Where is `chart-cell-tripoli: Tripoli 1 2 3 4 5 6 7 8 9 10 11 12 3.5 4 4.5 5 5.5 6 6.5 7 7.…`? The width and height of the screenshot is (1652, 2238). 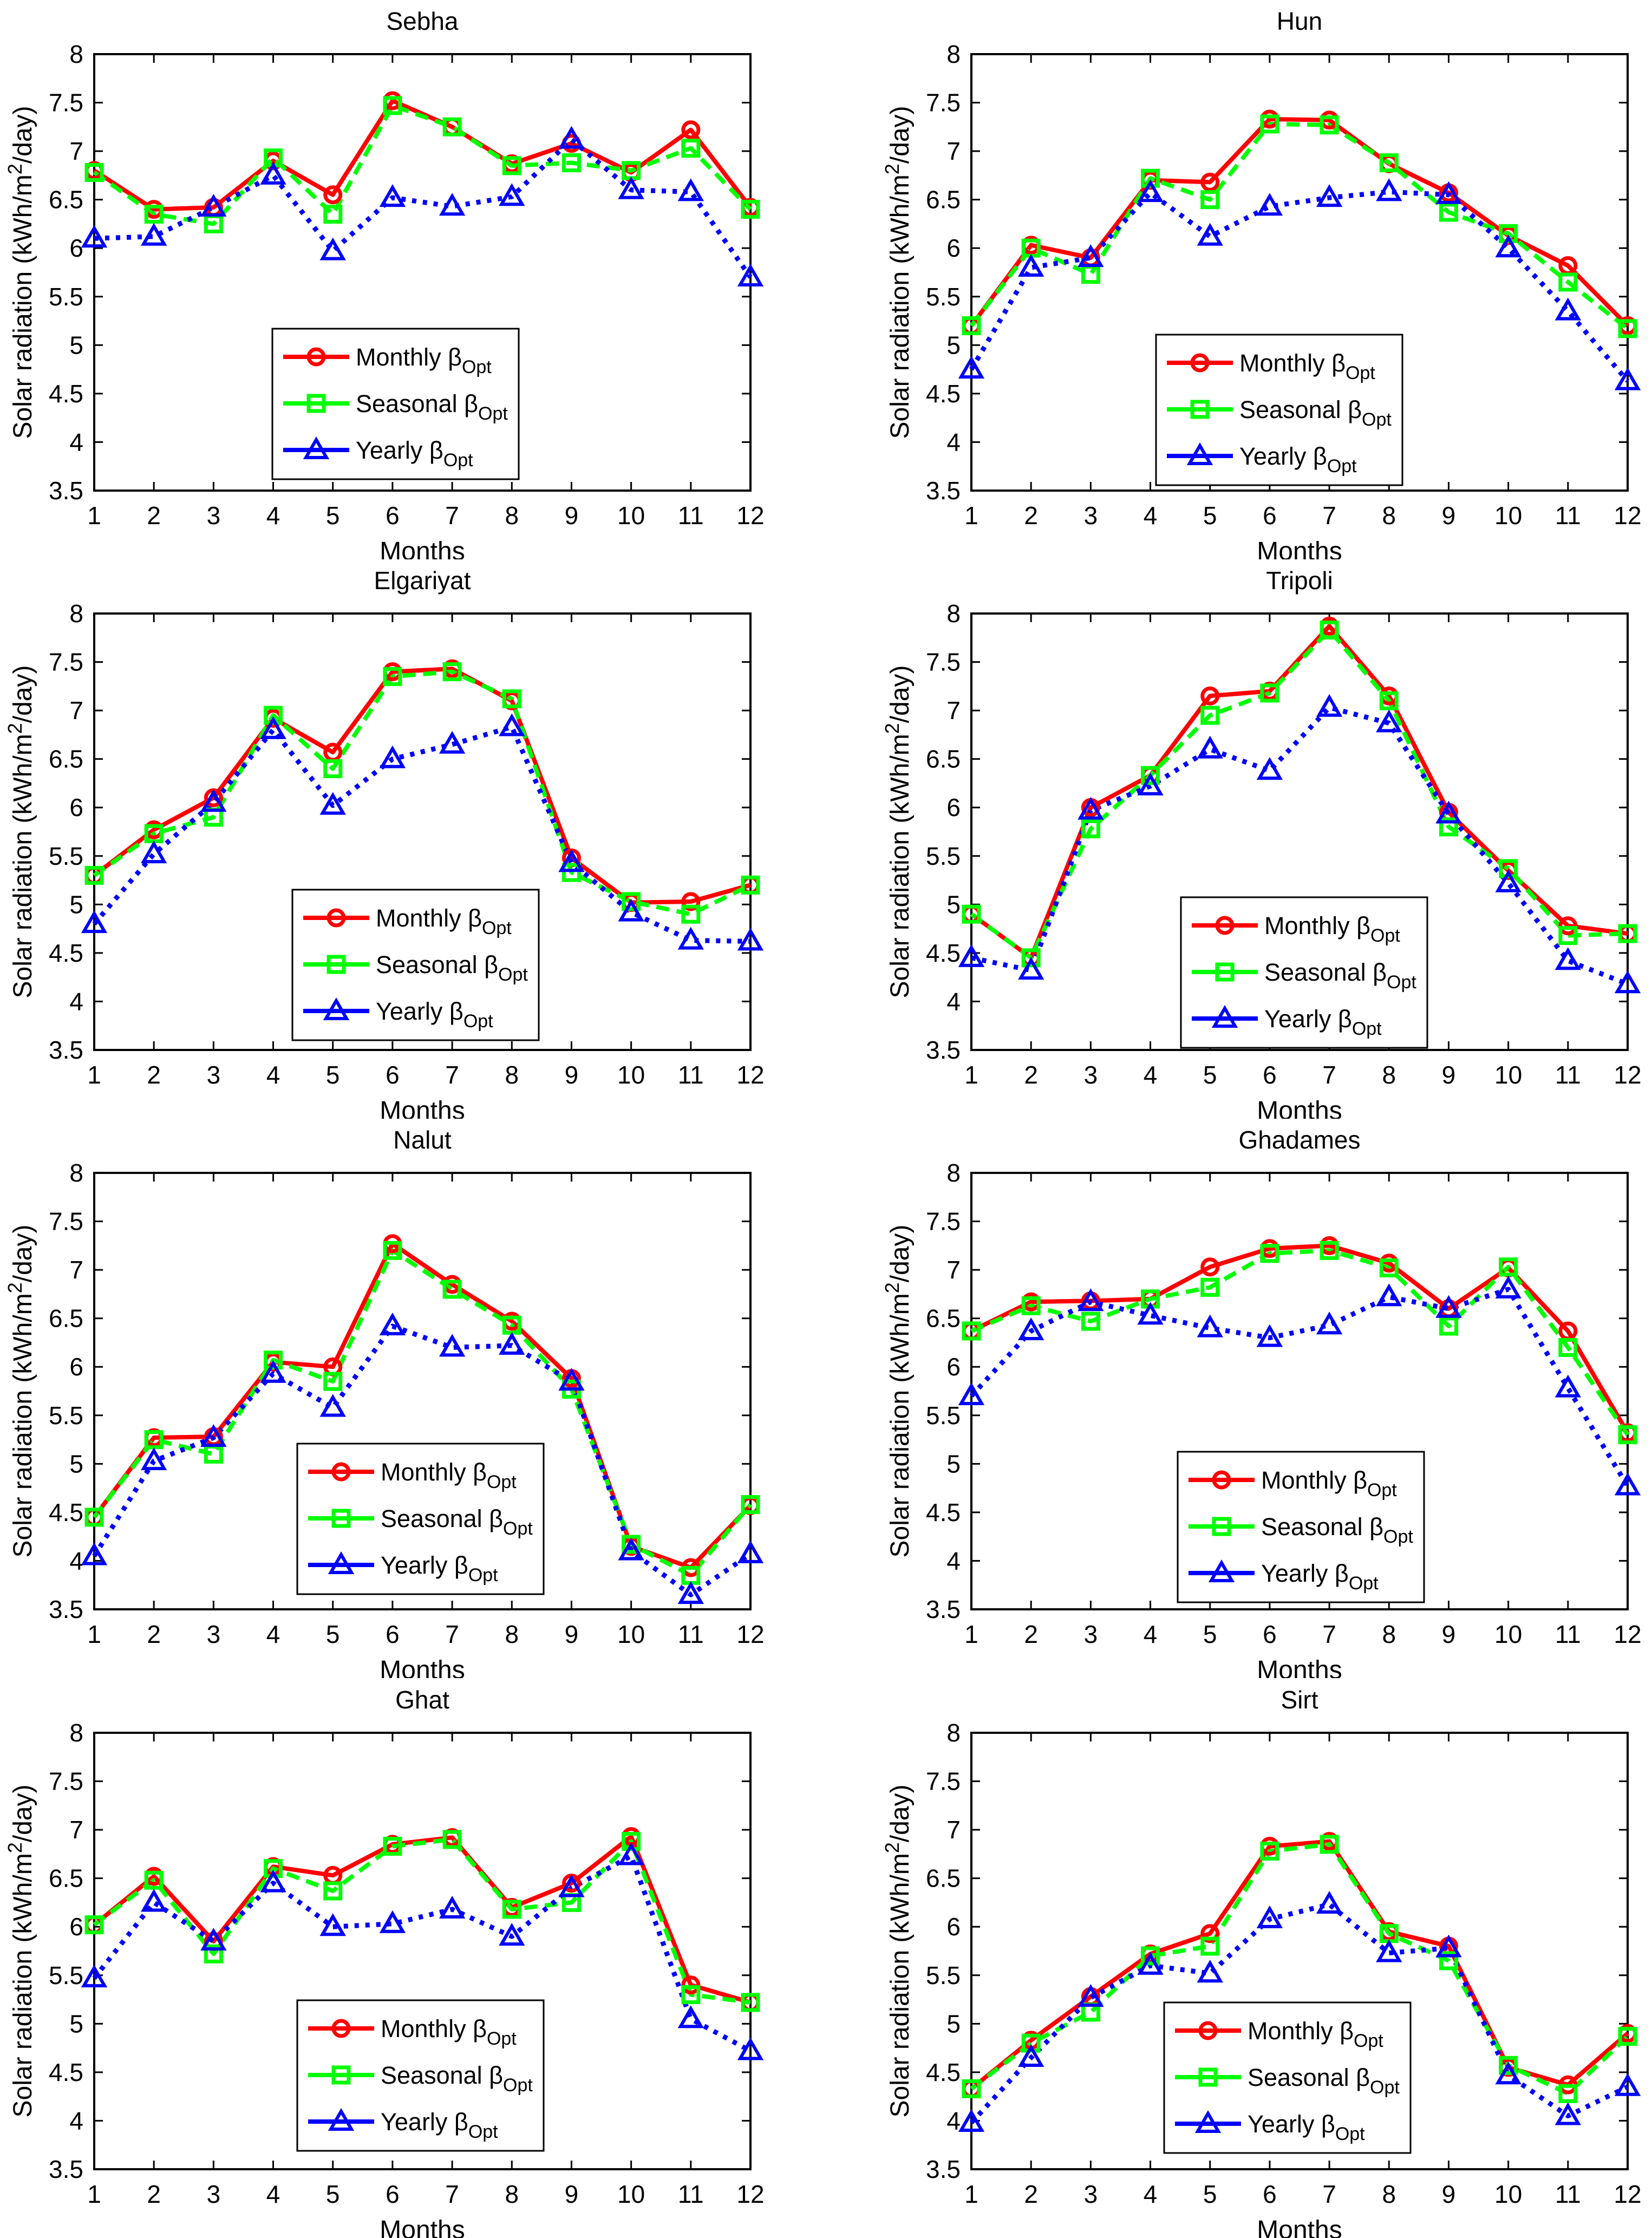
chart-cell-tripoli: Tripoli 1 2 3 4 5 6 7 8 9 10 11 12 3.5 4 4.5 5 5.5 6 6.5 7 7.… is located at coordinates (1239, 839).